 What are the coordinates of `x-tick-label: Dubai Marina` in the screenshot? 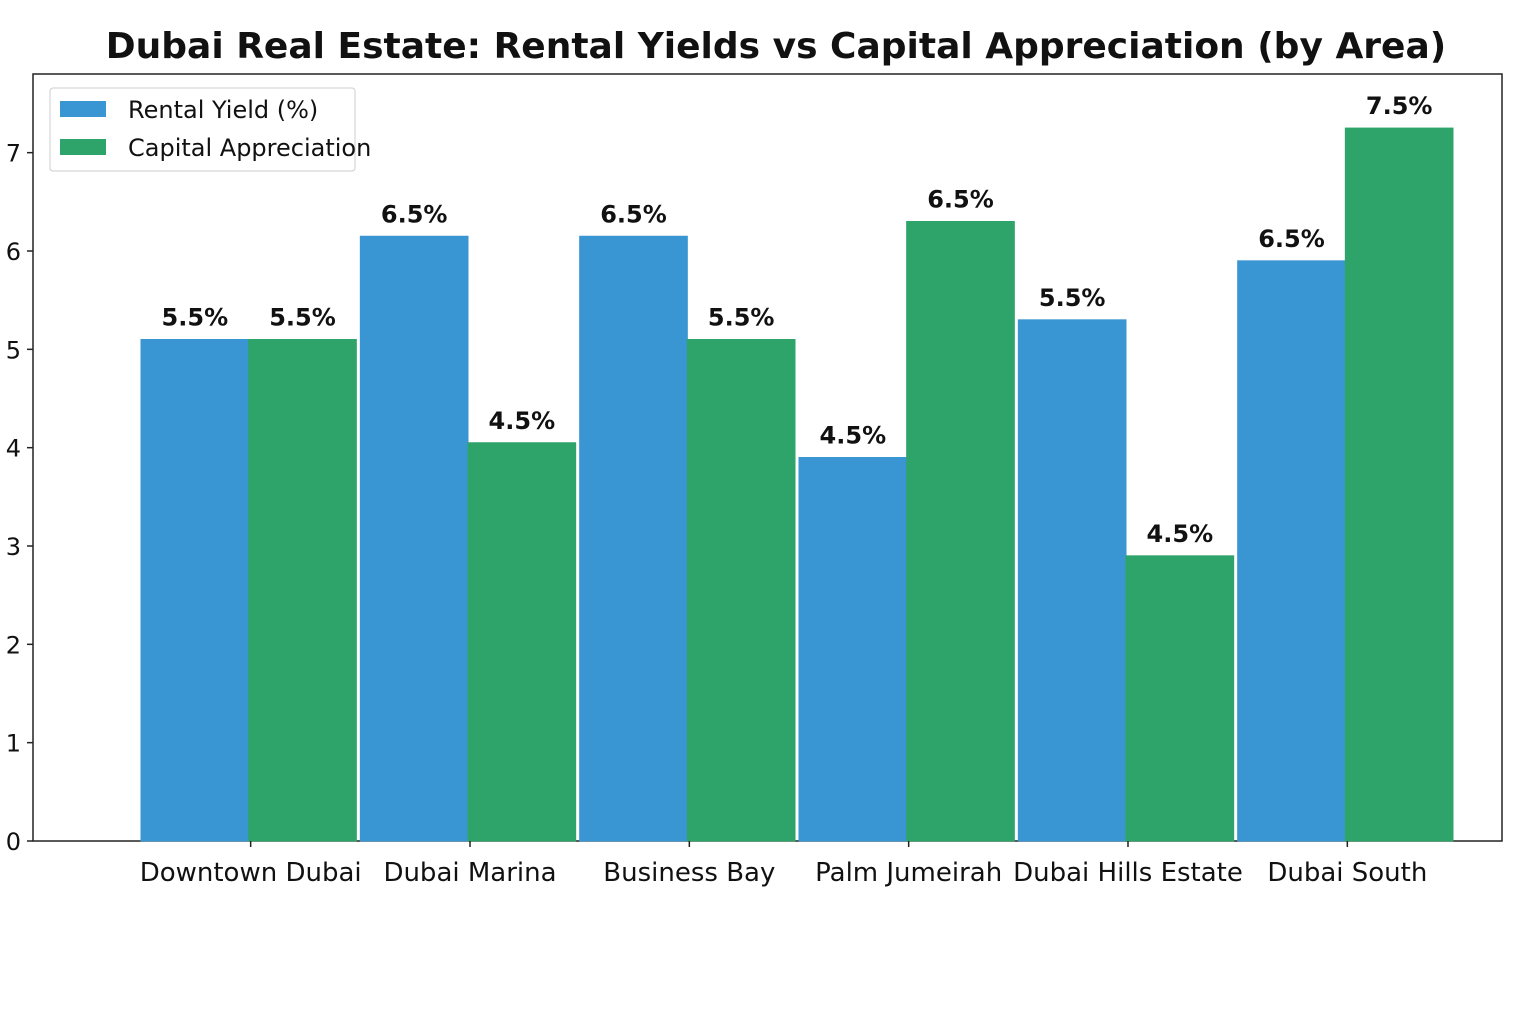 It's located at (469, 873).